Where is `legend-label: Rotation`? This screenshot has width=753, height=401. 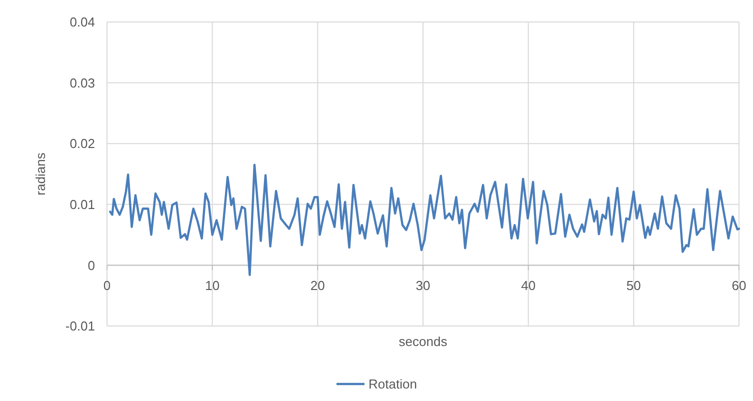 legend-label: Rotation is located at coordinates (392, 384).